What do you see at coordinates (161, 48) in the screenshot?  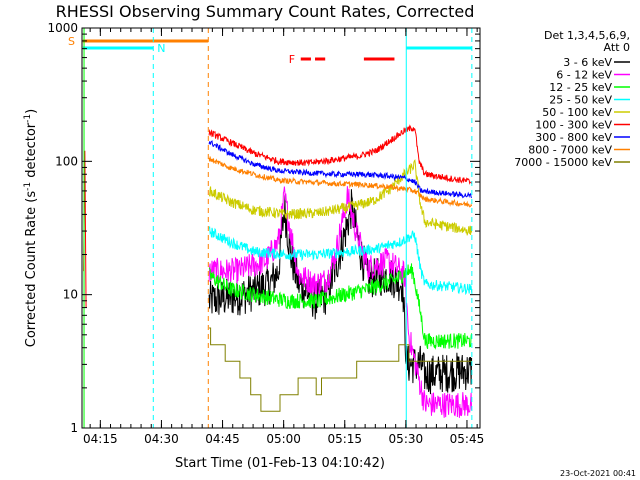 I see `night-label: N` at bounding box center [161, 48].